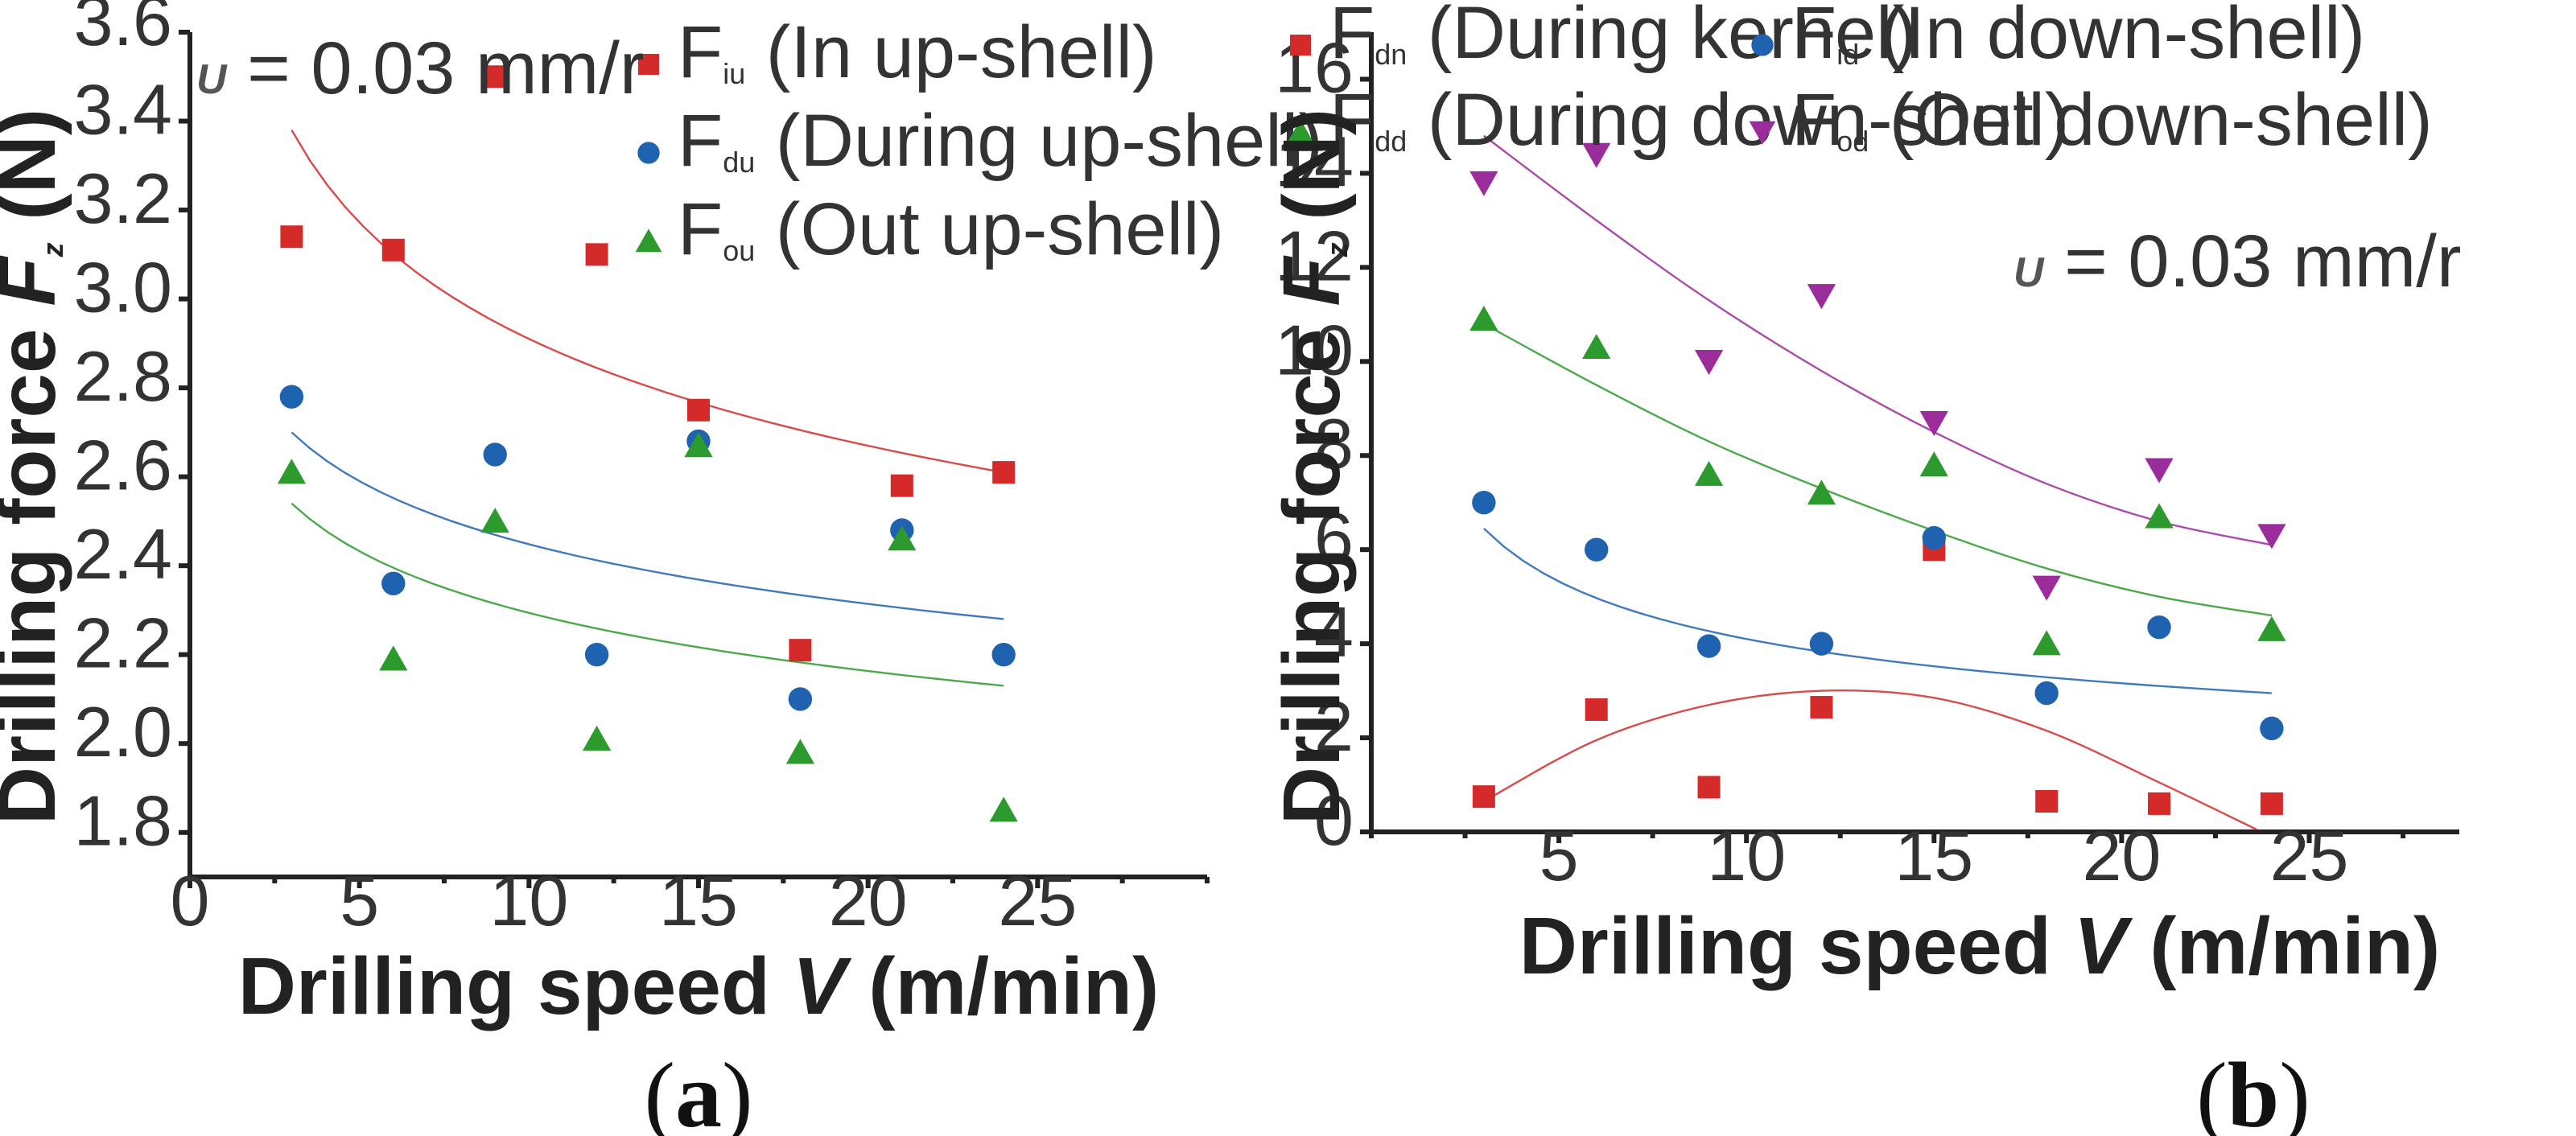  I want to click on legend-label-dn: Fdn (During kernel), so click(1623, 37).